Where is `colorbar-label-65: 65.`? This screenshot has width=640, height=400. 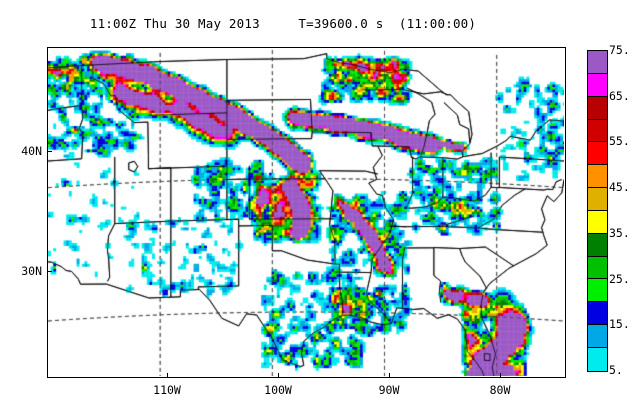
colorbar-label-65: 65. is located at coordinates (619, 95).